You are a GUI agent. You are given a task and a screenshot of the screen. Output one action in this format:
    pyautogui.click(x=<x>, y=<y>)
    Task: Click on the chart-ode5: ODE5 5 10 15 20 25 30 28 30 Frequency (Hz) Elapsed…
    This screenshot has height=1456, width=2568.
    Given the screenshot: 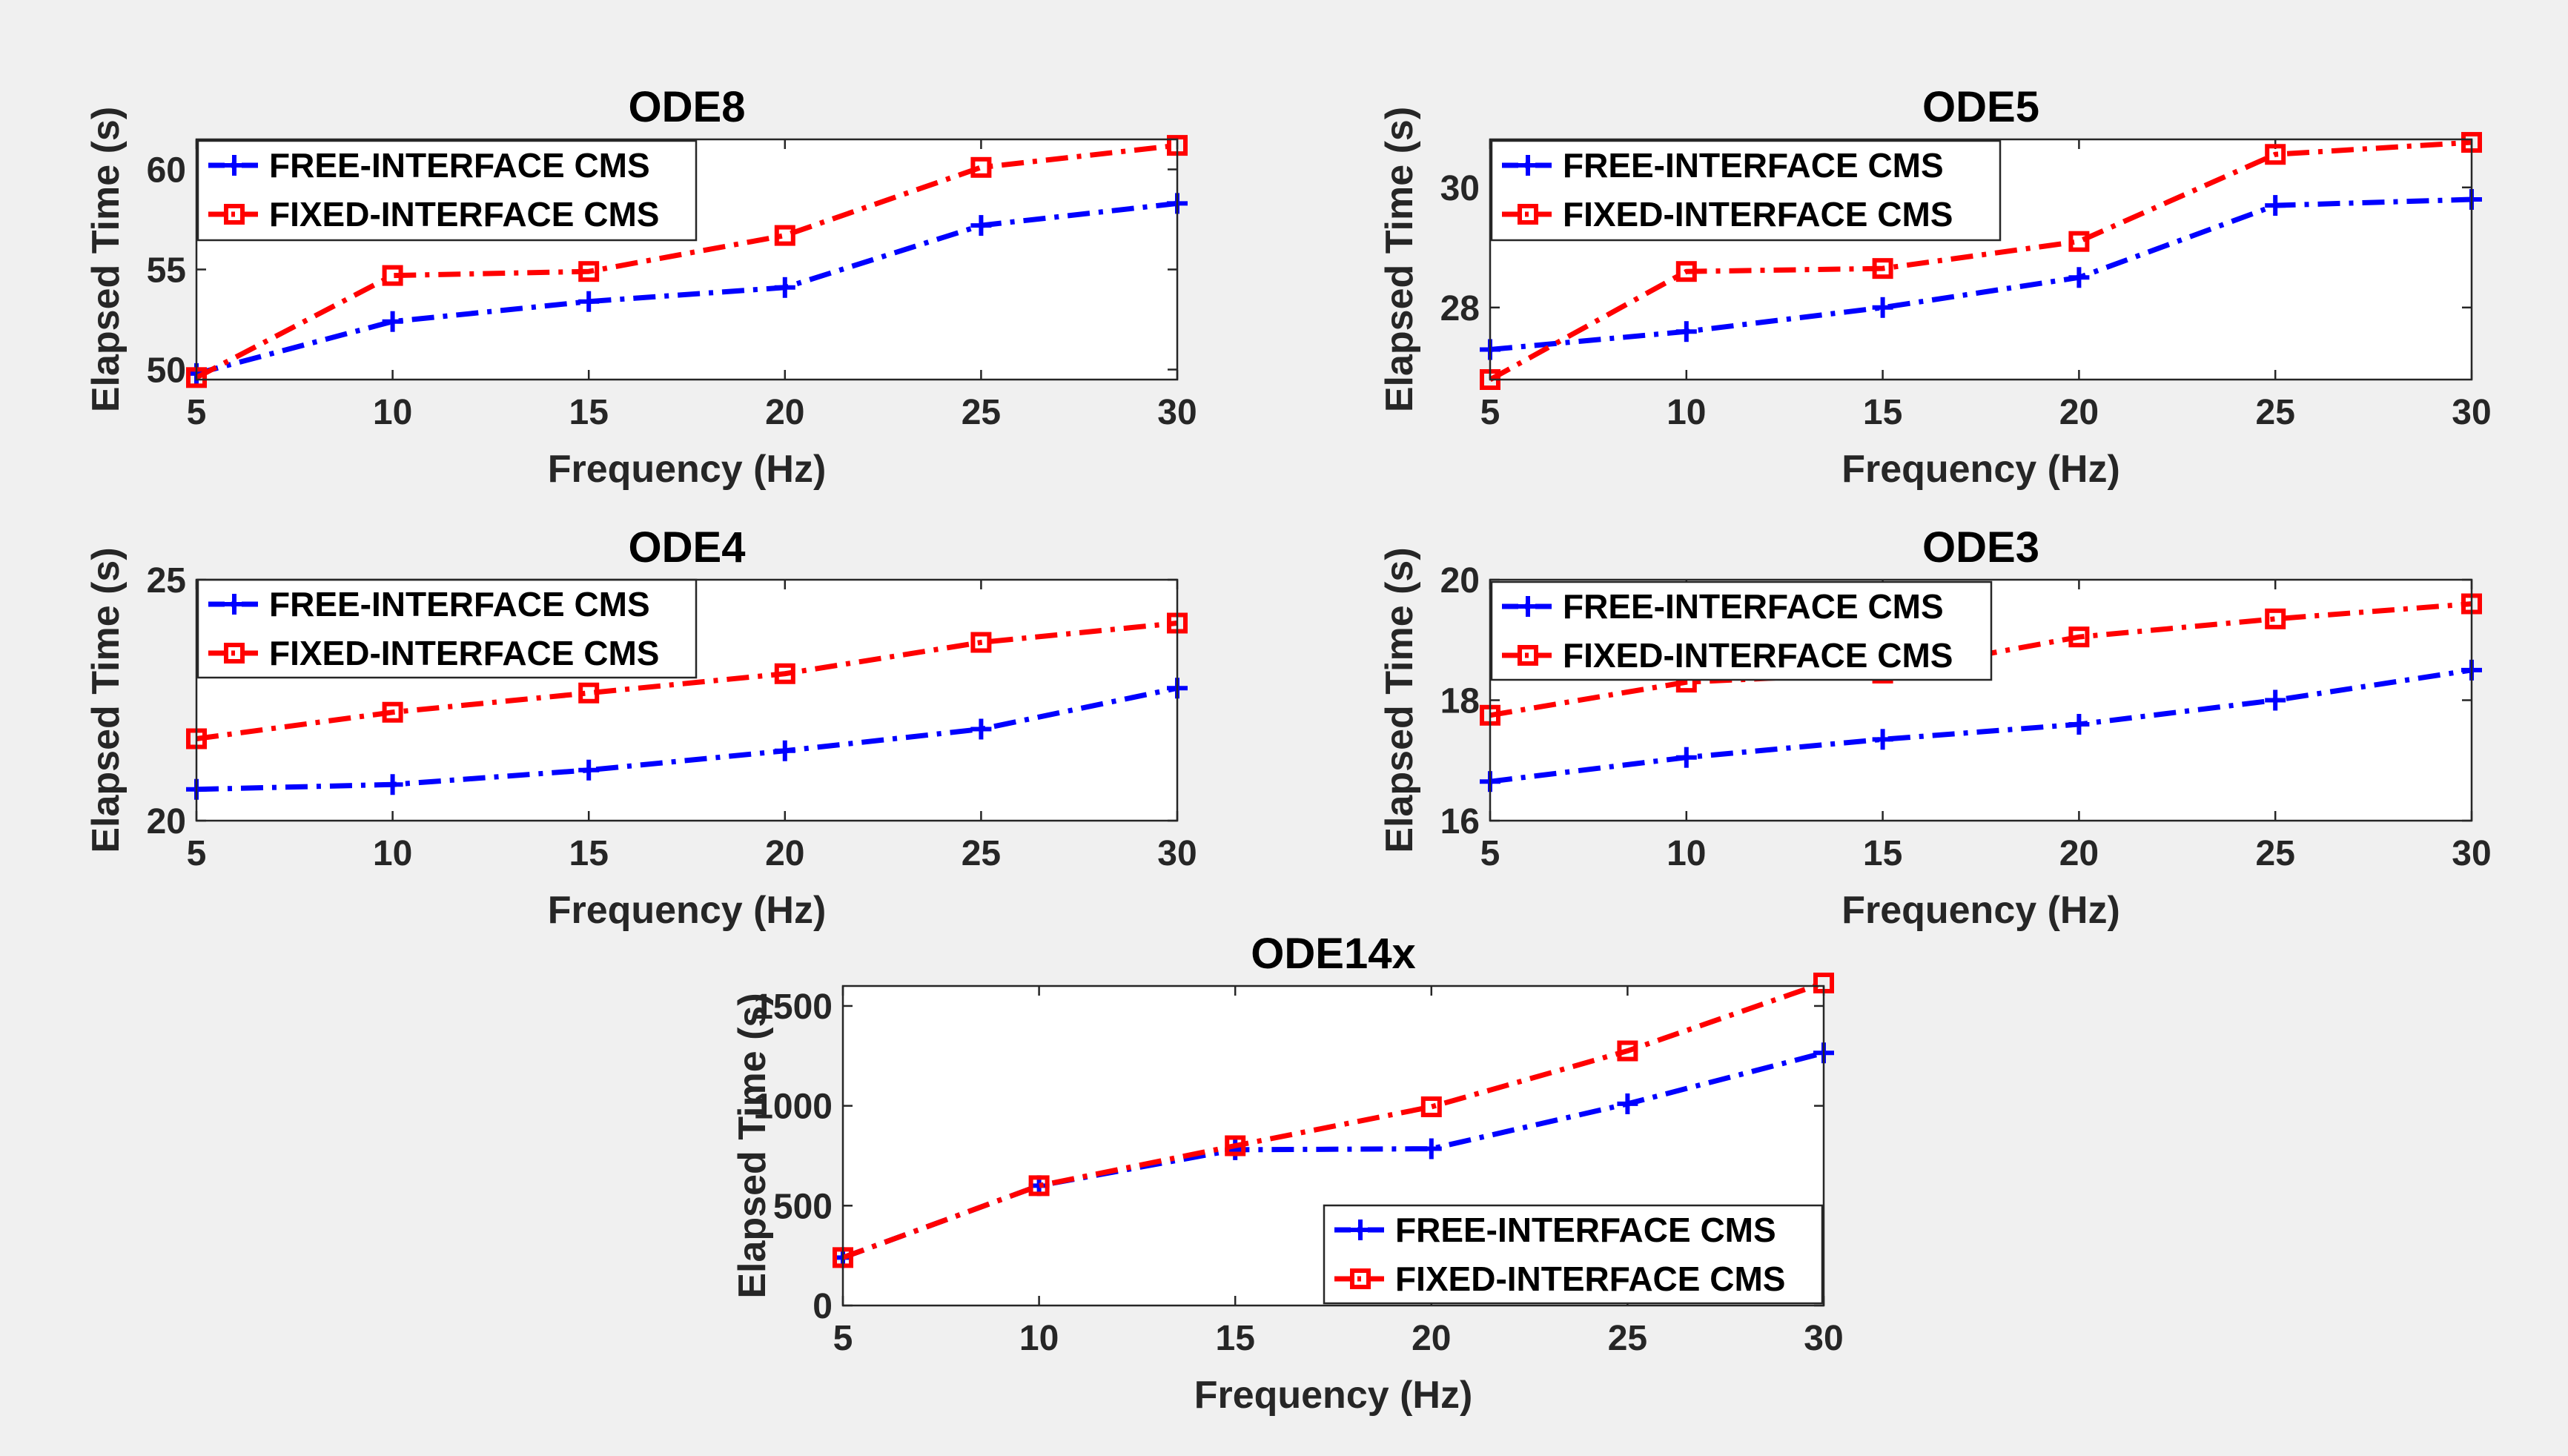 What is the action you would take?
    pyautogui.click(x=1935, y=287)
    